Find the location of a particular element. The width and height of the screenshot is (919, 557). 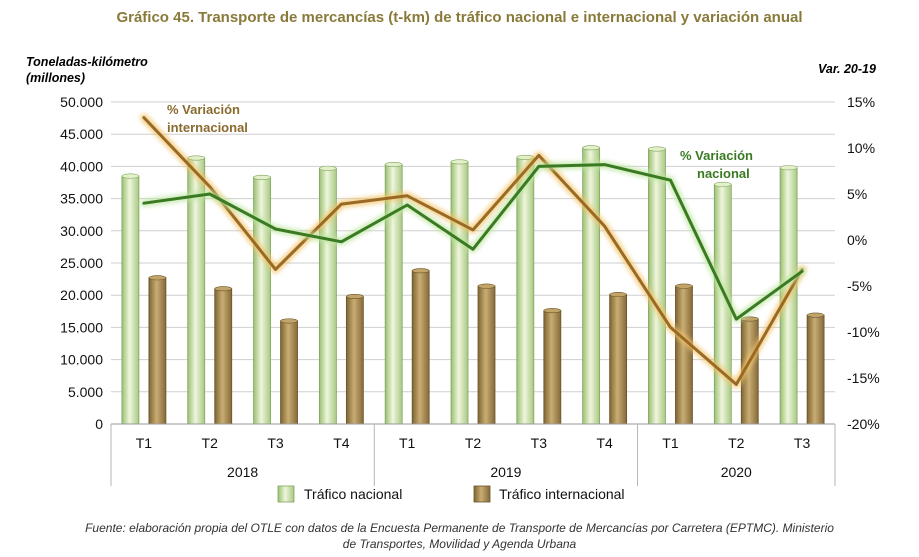

left-tick-label: 25.000 is located at coordinates (81, 263).